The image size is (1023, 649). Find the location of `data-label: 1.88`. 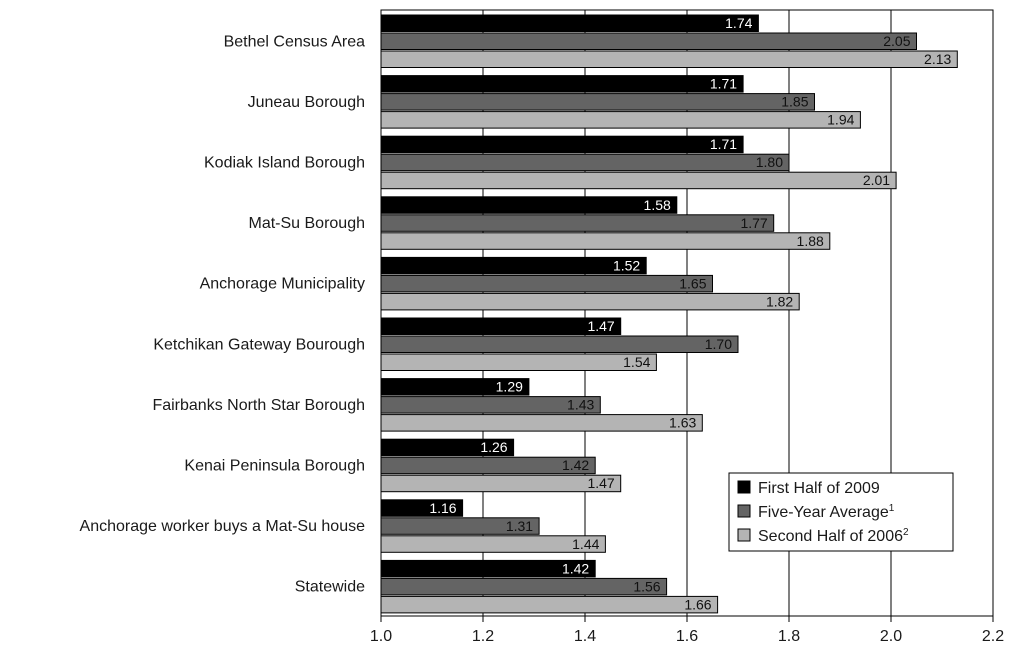

data-label: 1.88 is located at coordinates (810, 241).